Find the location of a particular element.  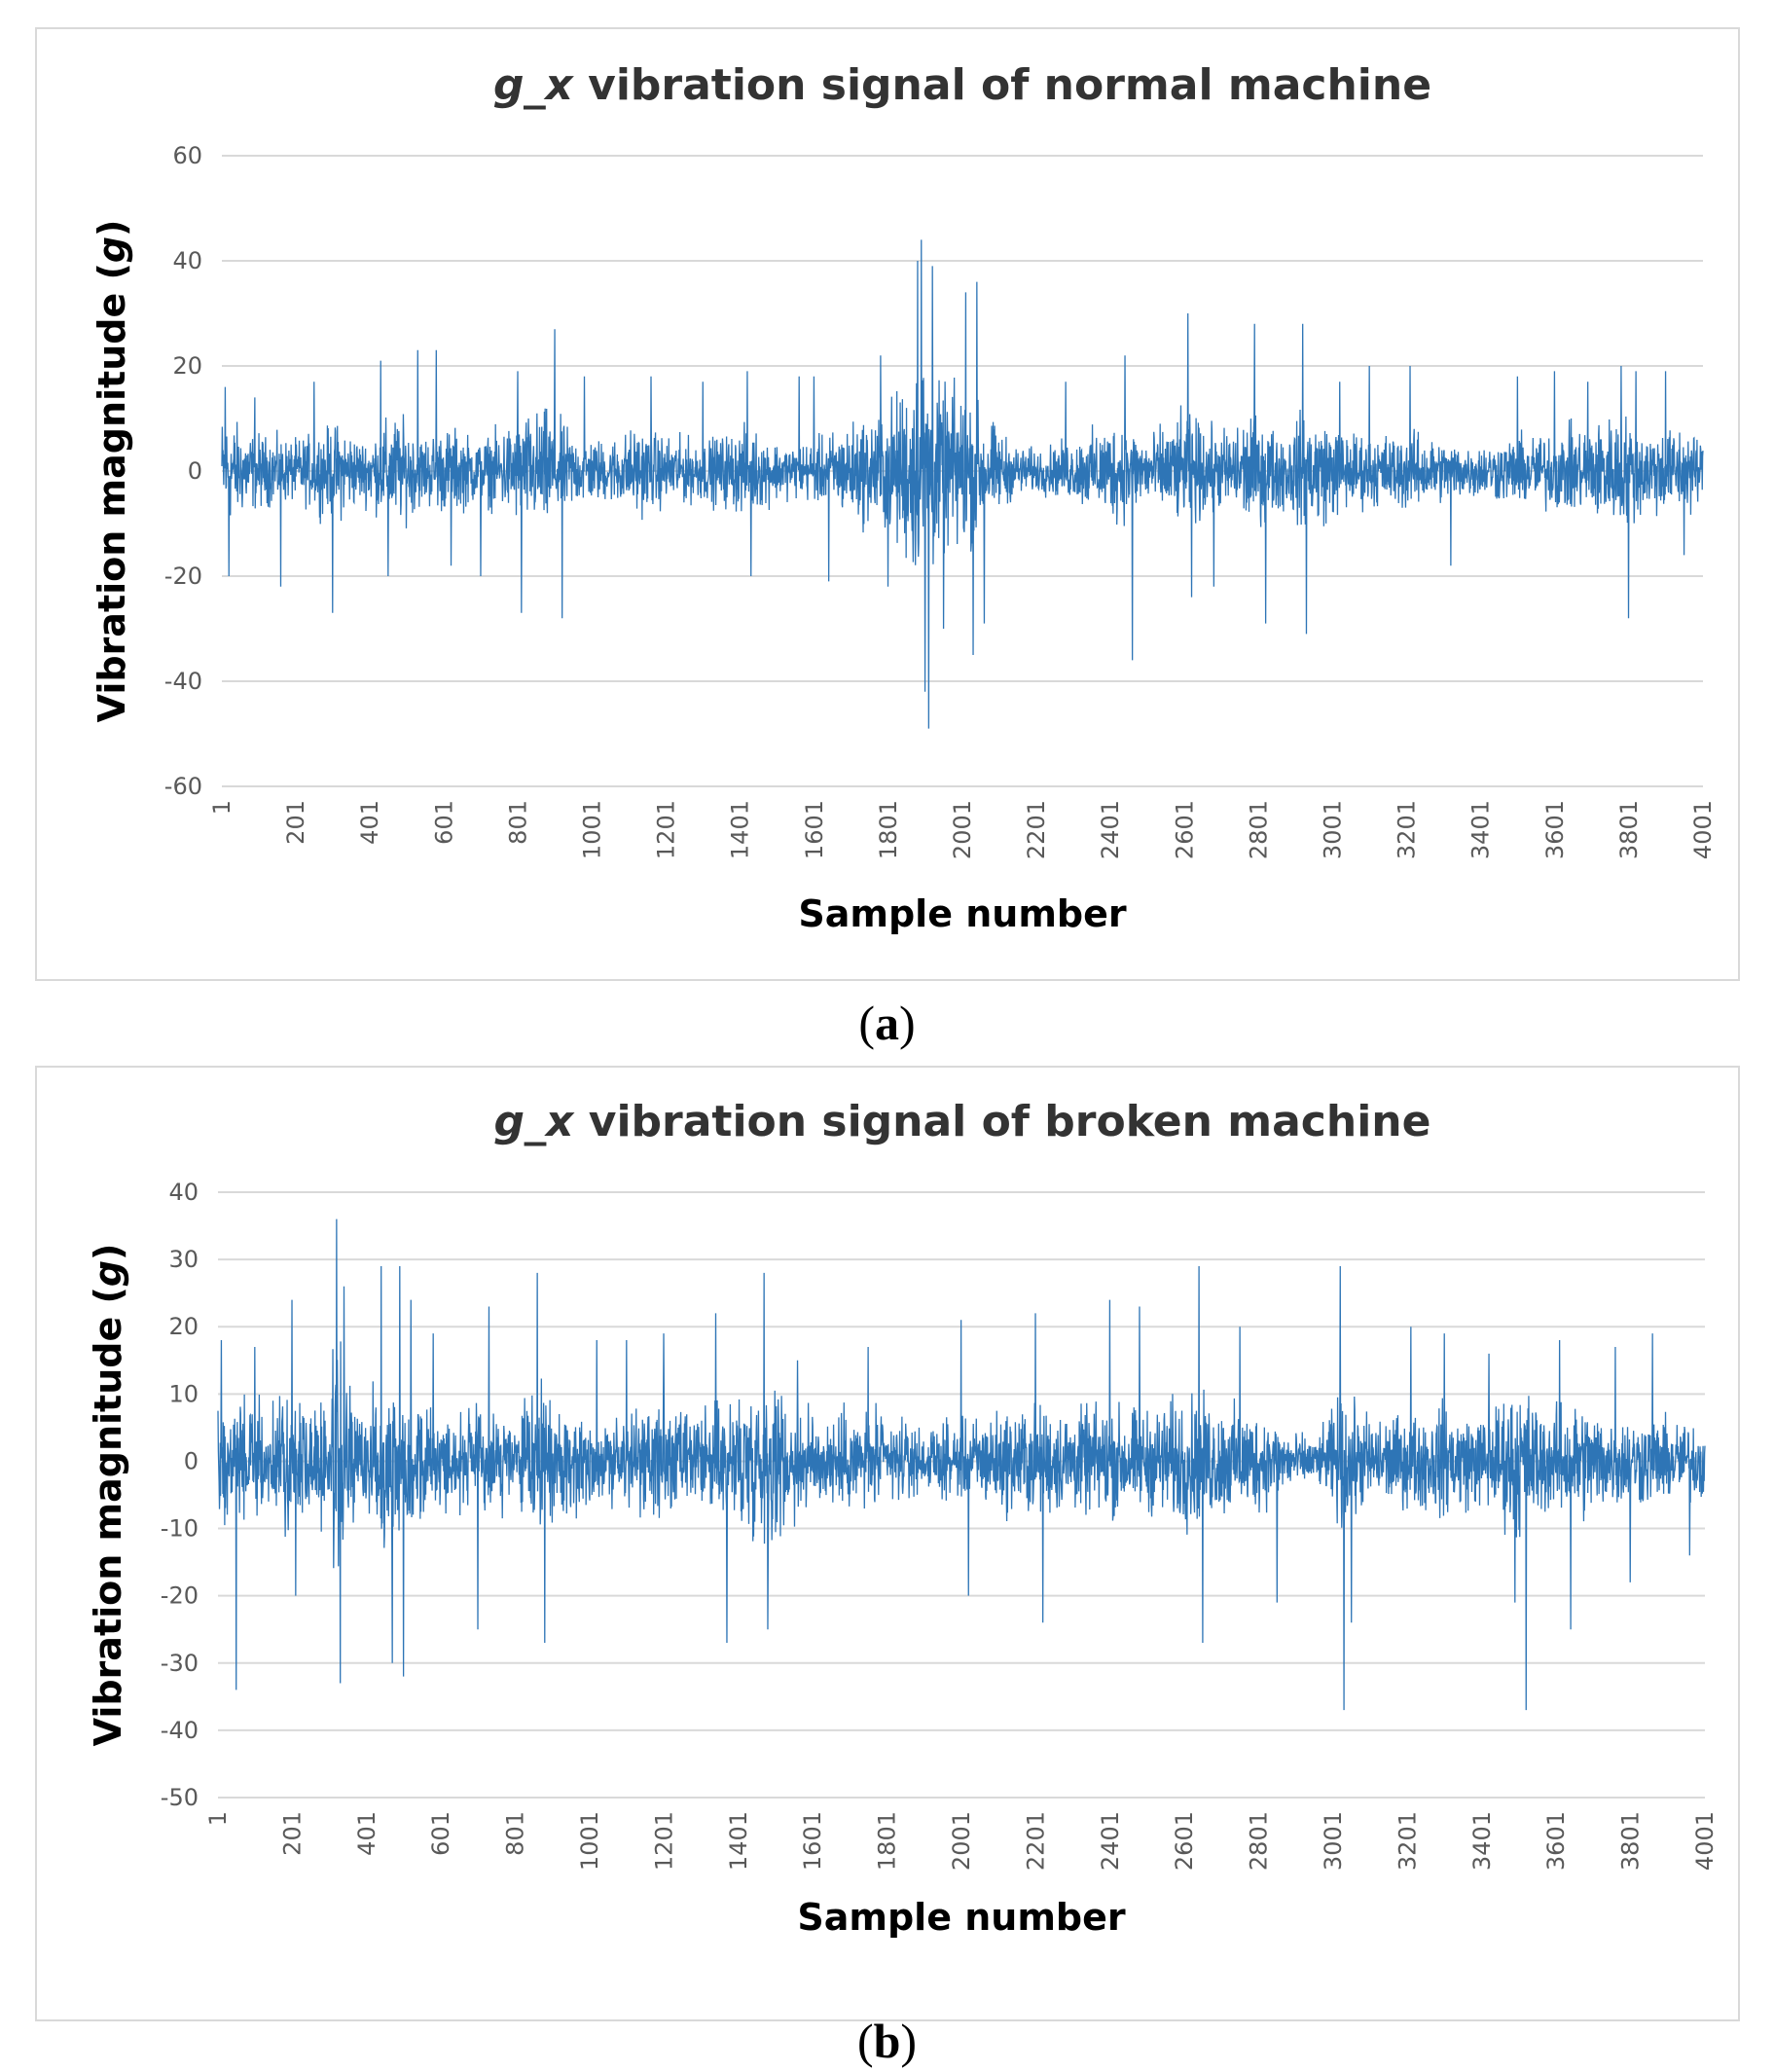

y-tick-label: -30 is located at coordinates (180, 1663).